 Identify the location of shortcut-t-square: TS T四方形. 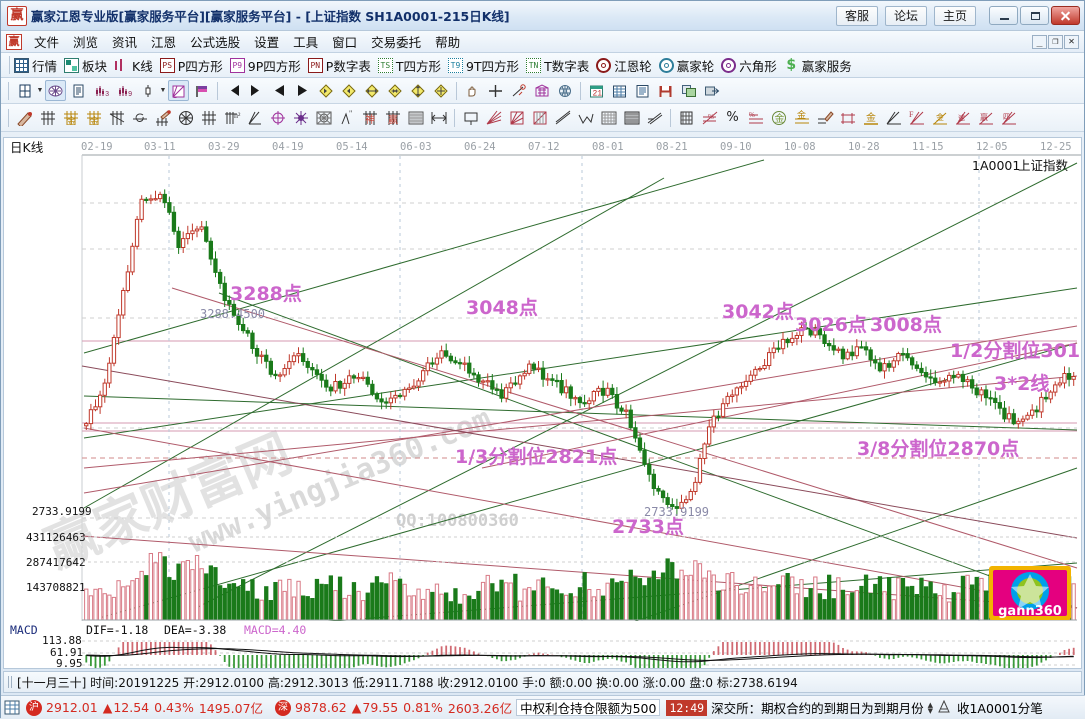
(409, 65).